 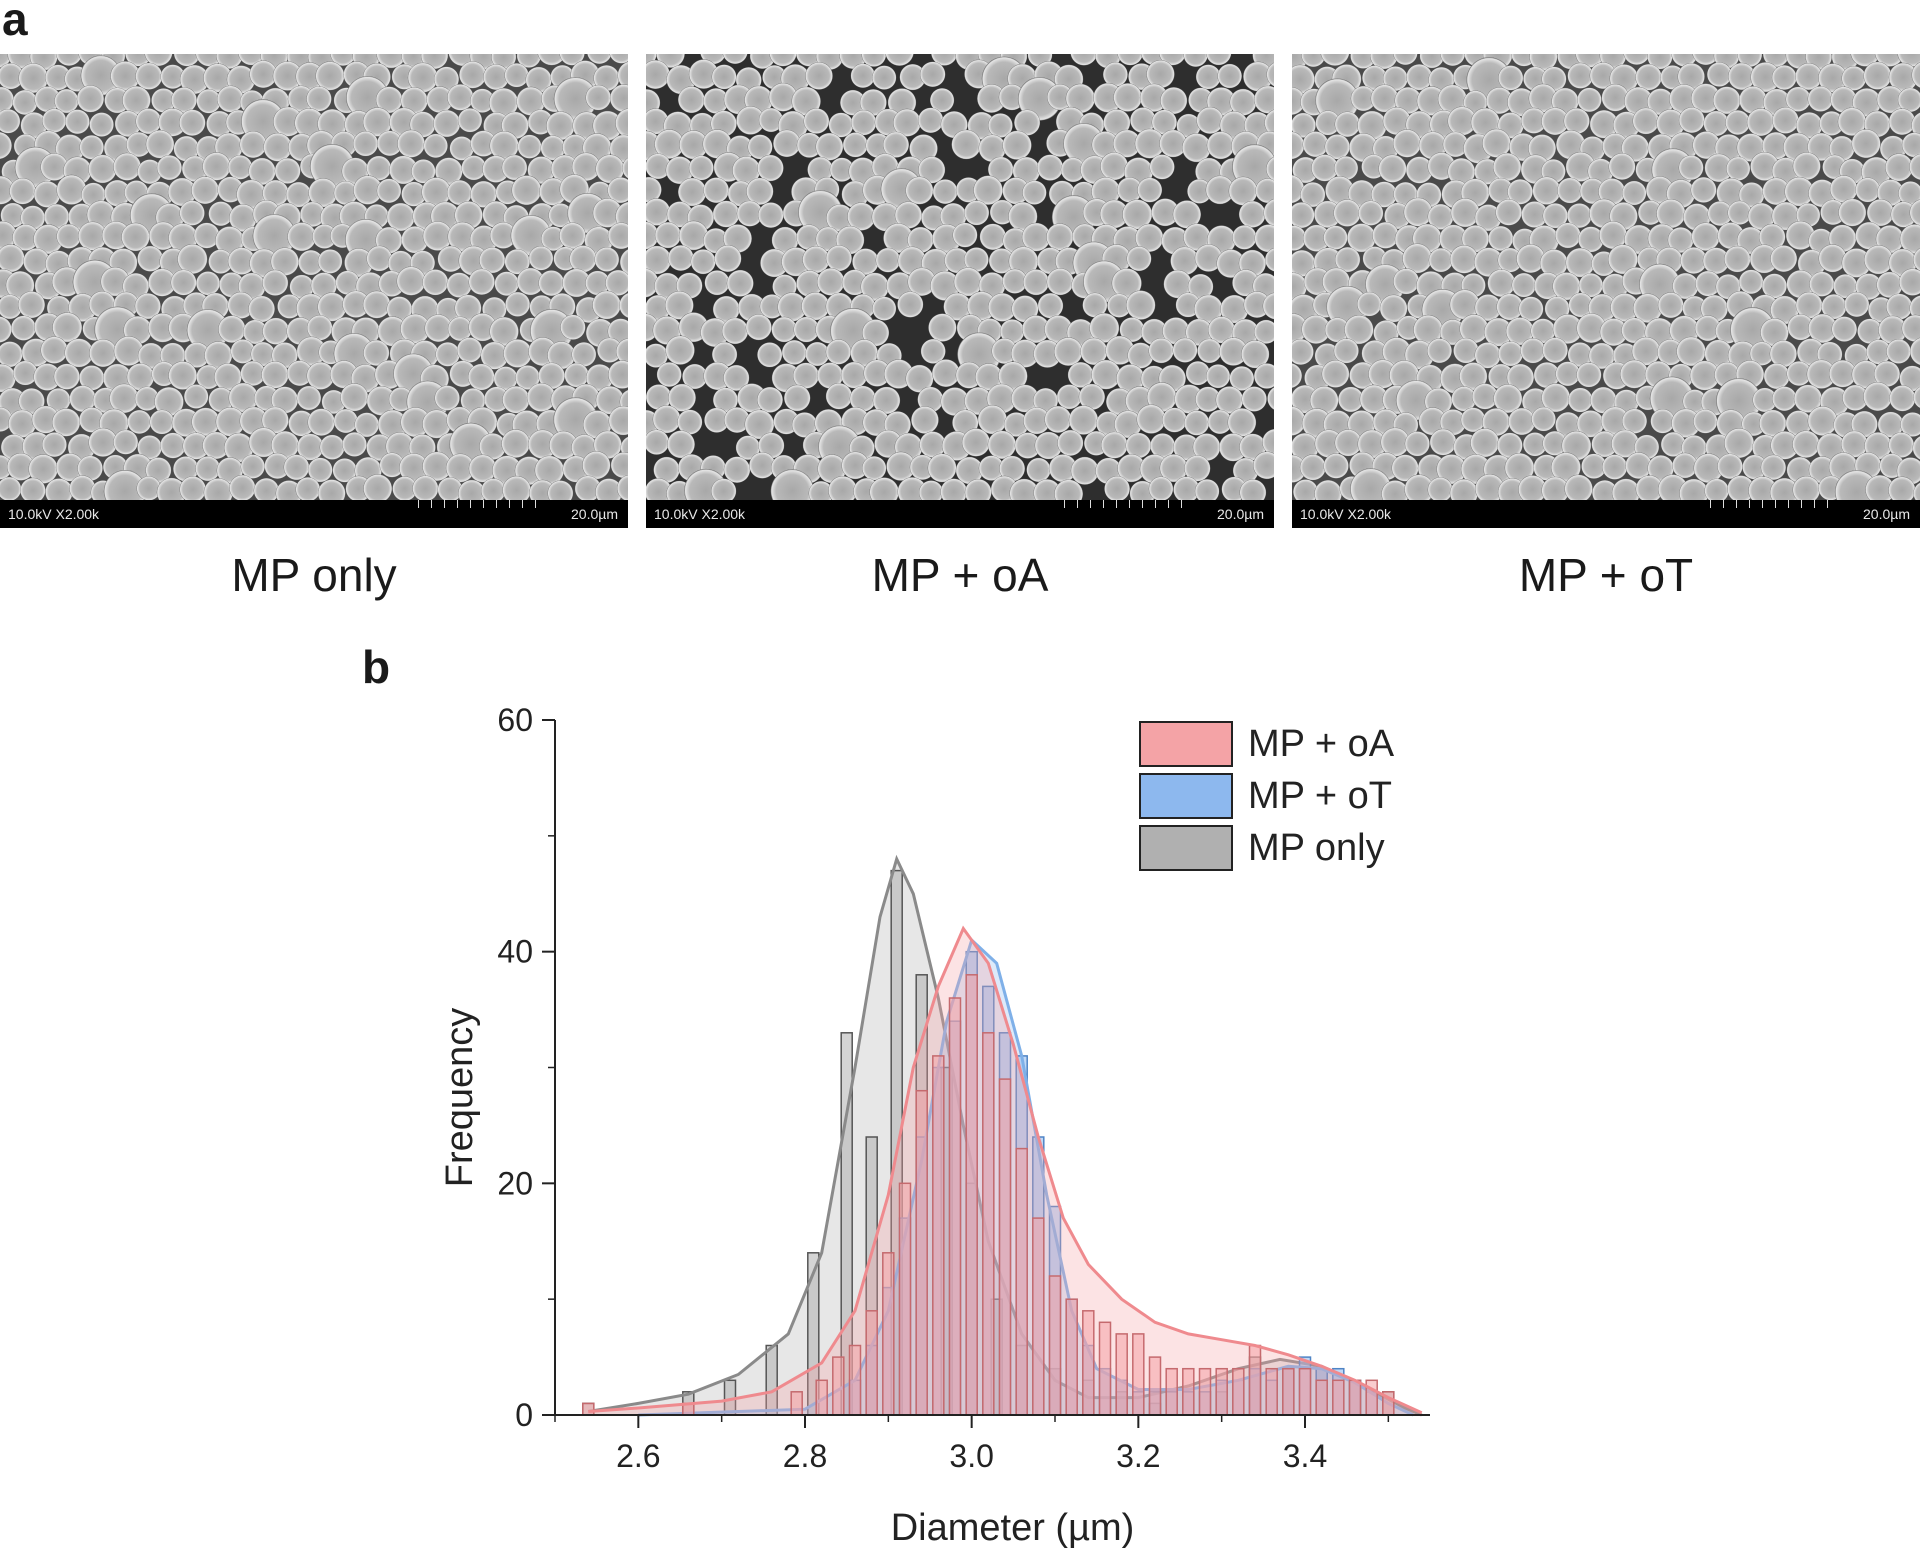 What do you see at coordinates (15, 22) in the screenshot?
I see `panel-a-letter: a` at bounding box center [15, 22].